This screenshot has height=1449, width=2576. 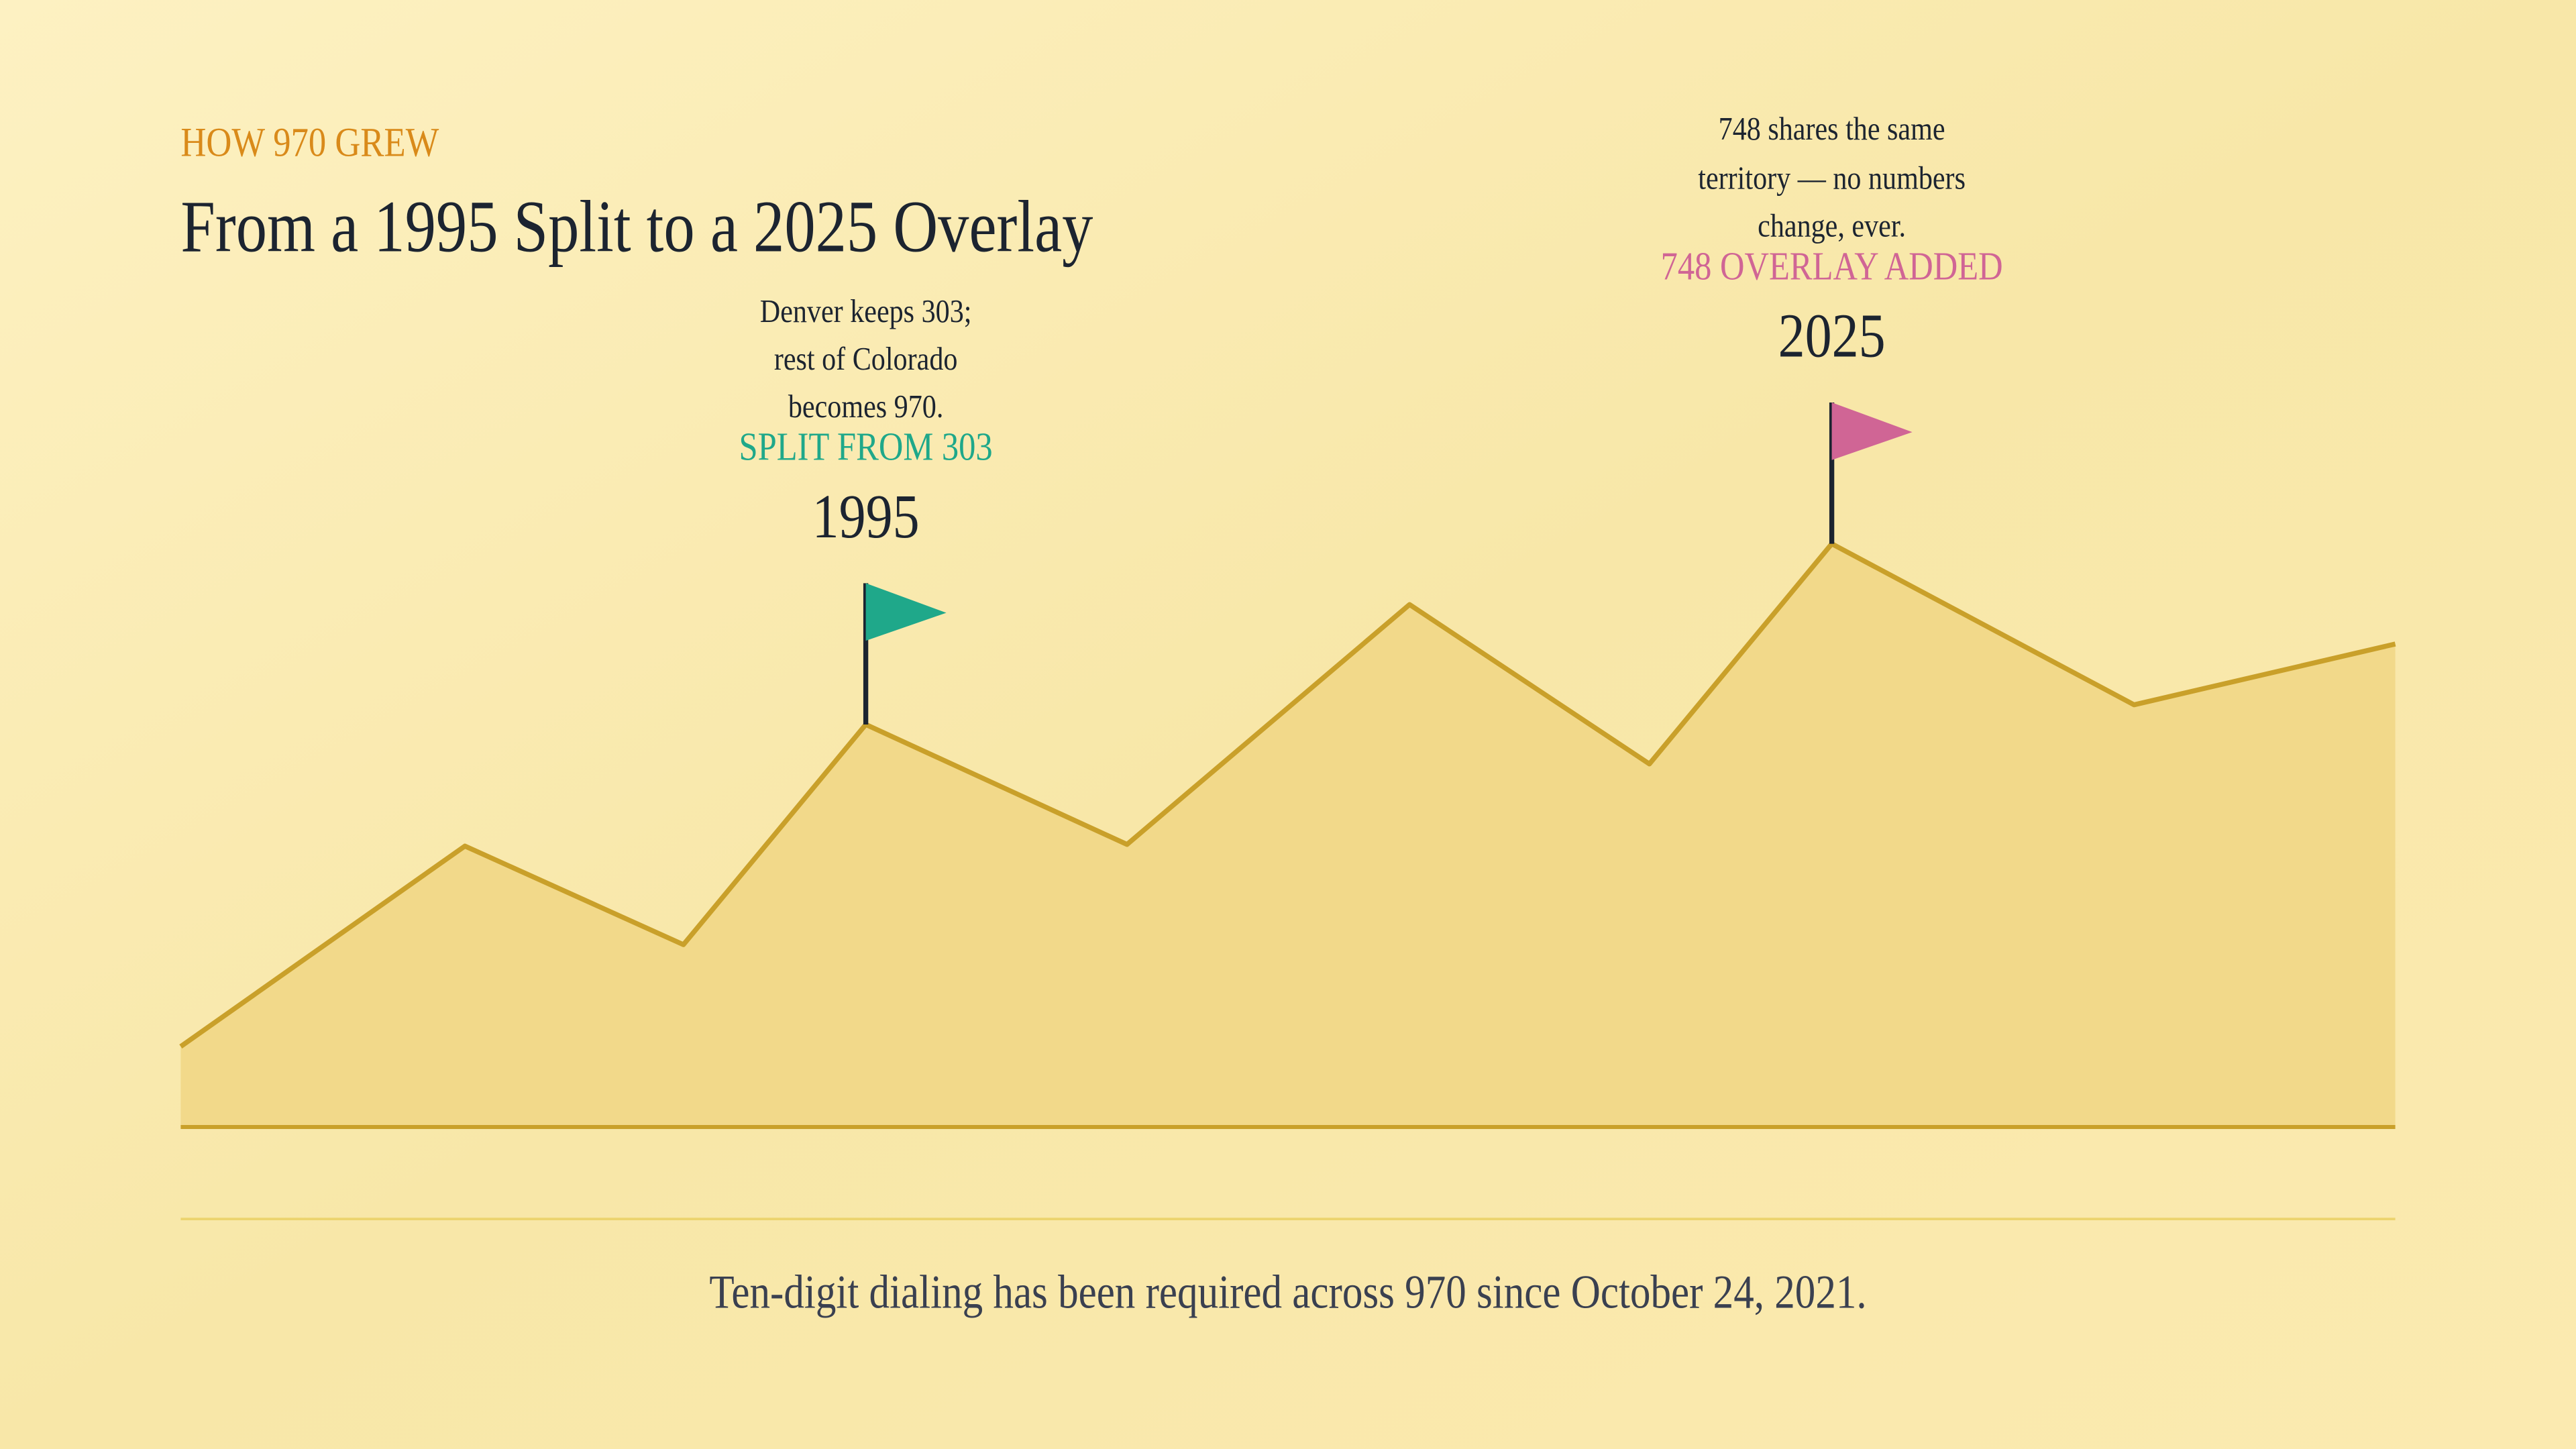 What do you see at coordinates (1832, 335) in the screenshot?
I see `milestone-year: 2025` at bounding box center [1832, 335].